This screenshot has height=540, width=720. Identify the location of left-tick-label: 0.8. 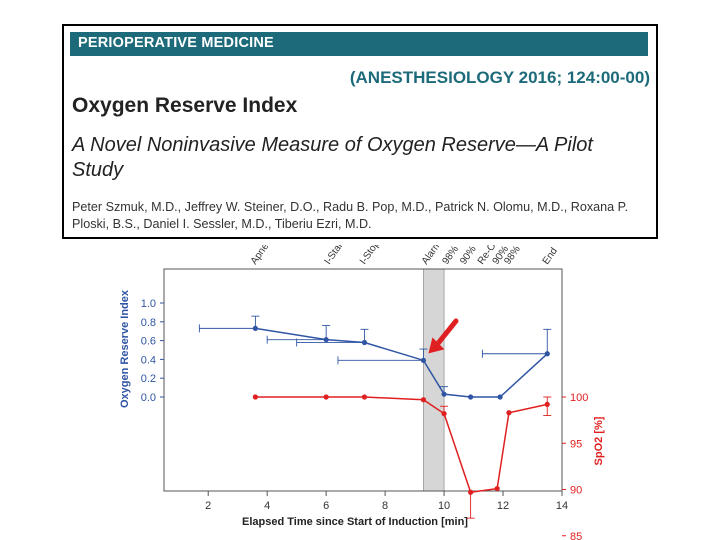
(148, 323).